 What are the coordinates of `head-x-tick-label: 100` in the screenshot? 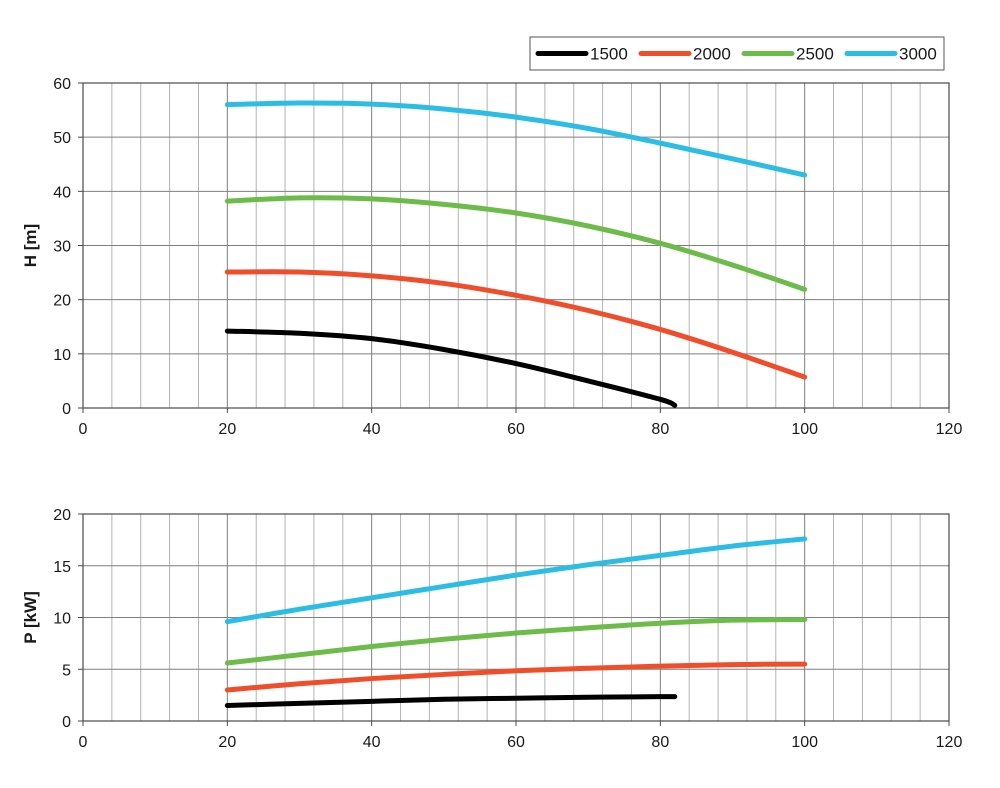 It's located at (804, 429).